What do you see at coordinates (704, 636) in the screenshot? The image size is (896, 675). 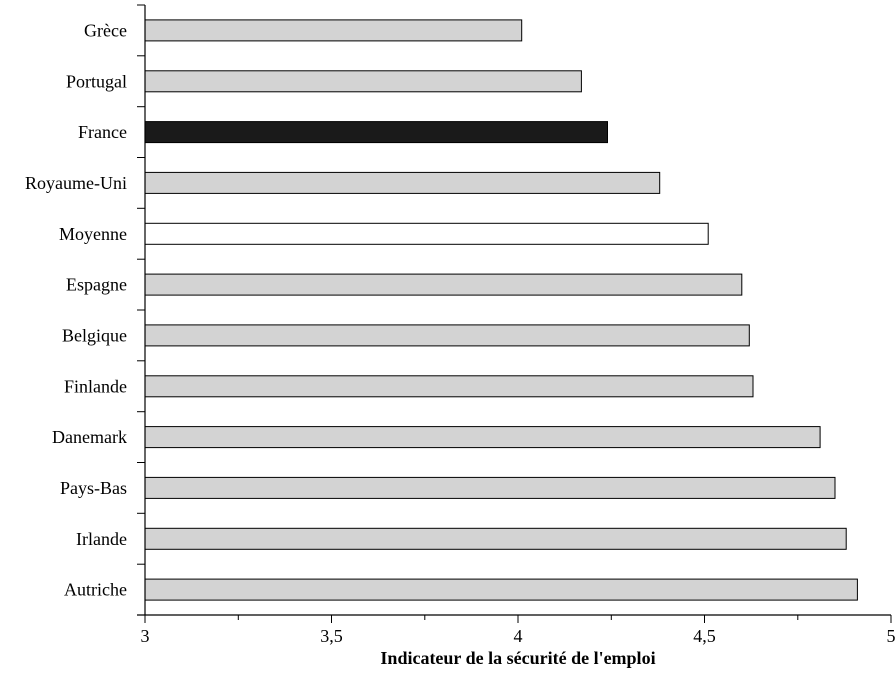 I see `x-tick-label: 4,5` at bounding box center [704, 636].